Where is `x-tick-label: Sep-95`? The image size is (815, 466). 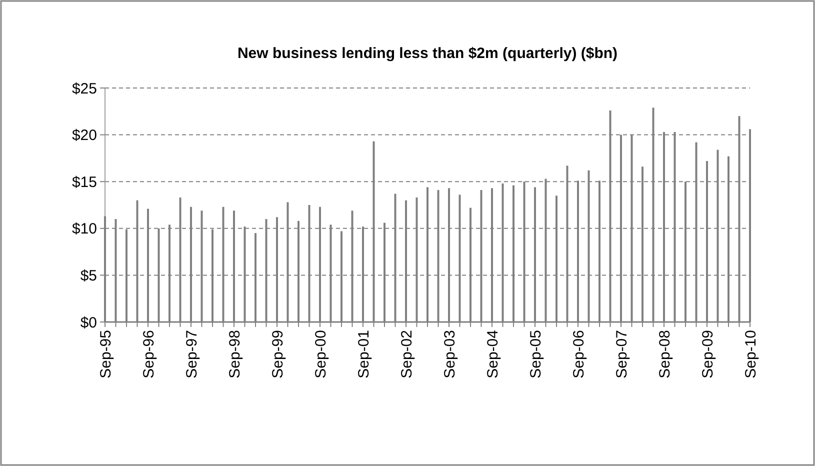
x-tick-label: Sep-95 is located at coordinates (105, 354).